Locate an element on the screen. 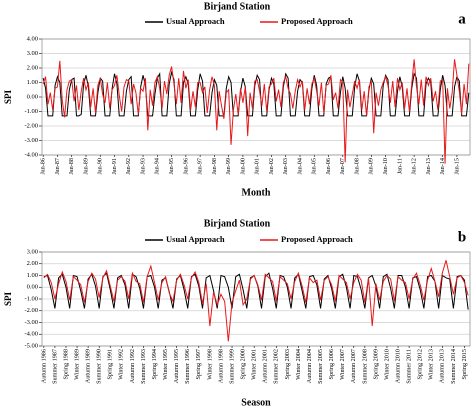 The image size is (474, 410). x-tick-label: Jan-93 is located at coordinates (142, 166).